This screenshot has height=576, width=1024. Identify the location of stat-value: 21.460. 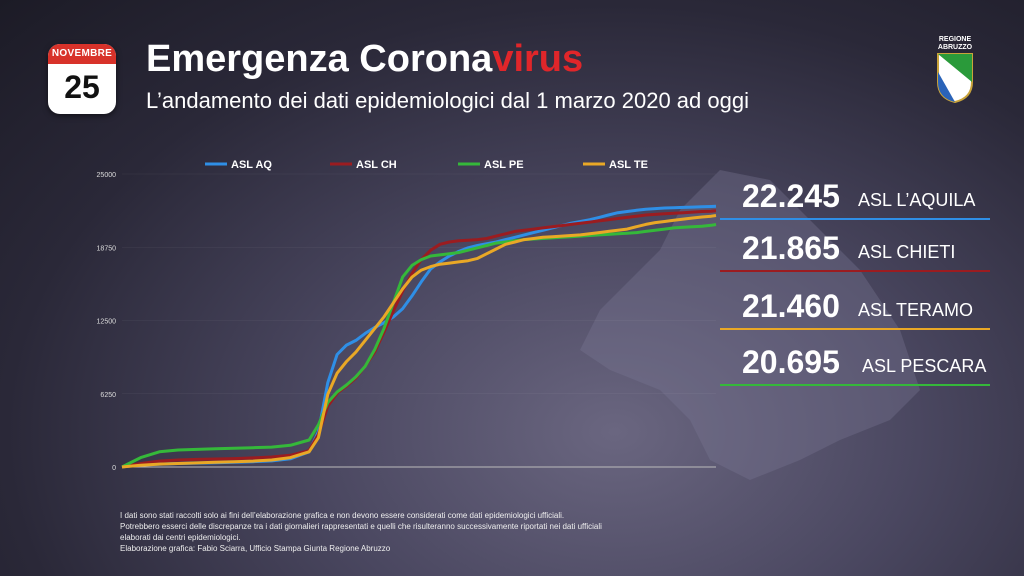
(791, 306).